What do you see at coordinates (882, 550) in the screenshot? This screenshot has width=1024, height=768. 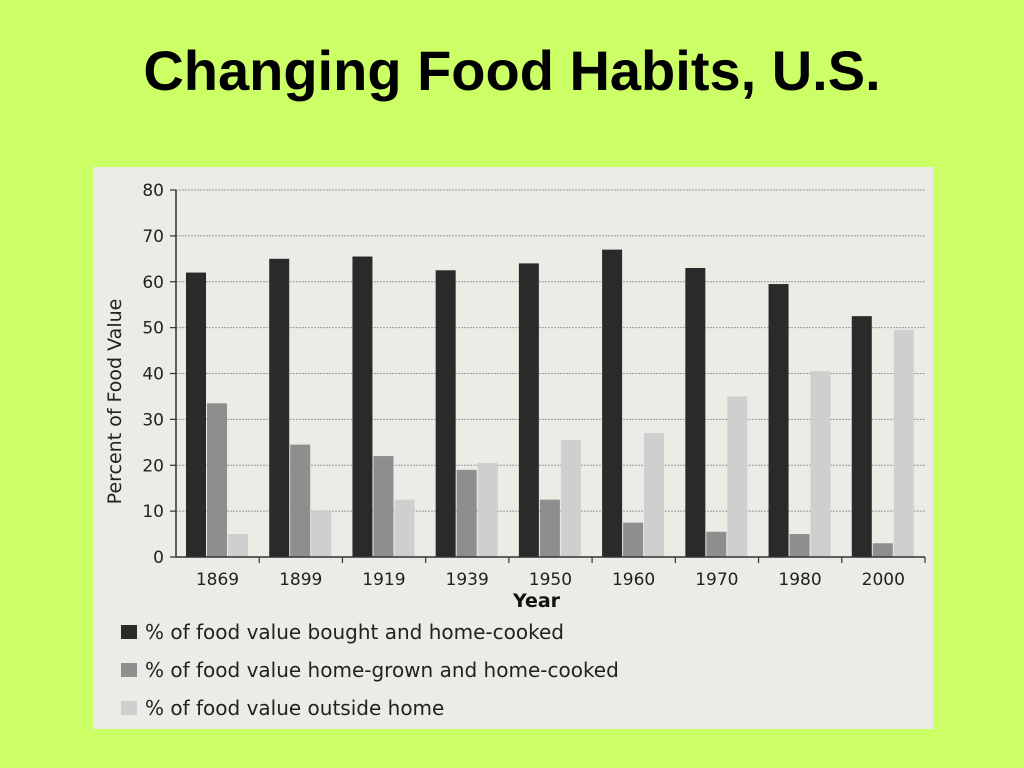 I see `bar-2-2000` at bounding box center [882, 550].